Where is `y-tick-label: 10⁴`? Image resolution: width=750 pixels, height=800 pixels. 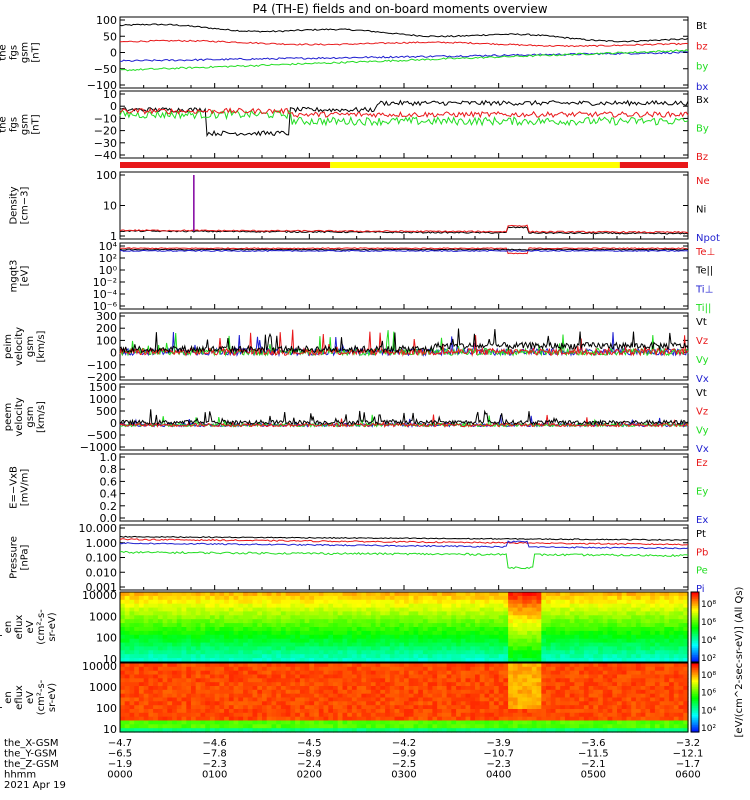 y-tick-label: 10⁴ is located at coordinates (108, 246).